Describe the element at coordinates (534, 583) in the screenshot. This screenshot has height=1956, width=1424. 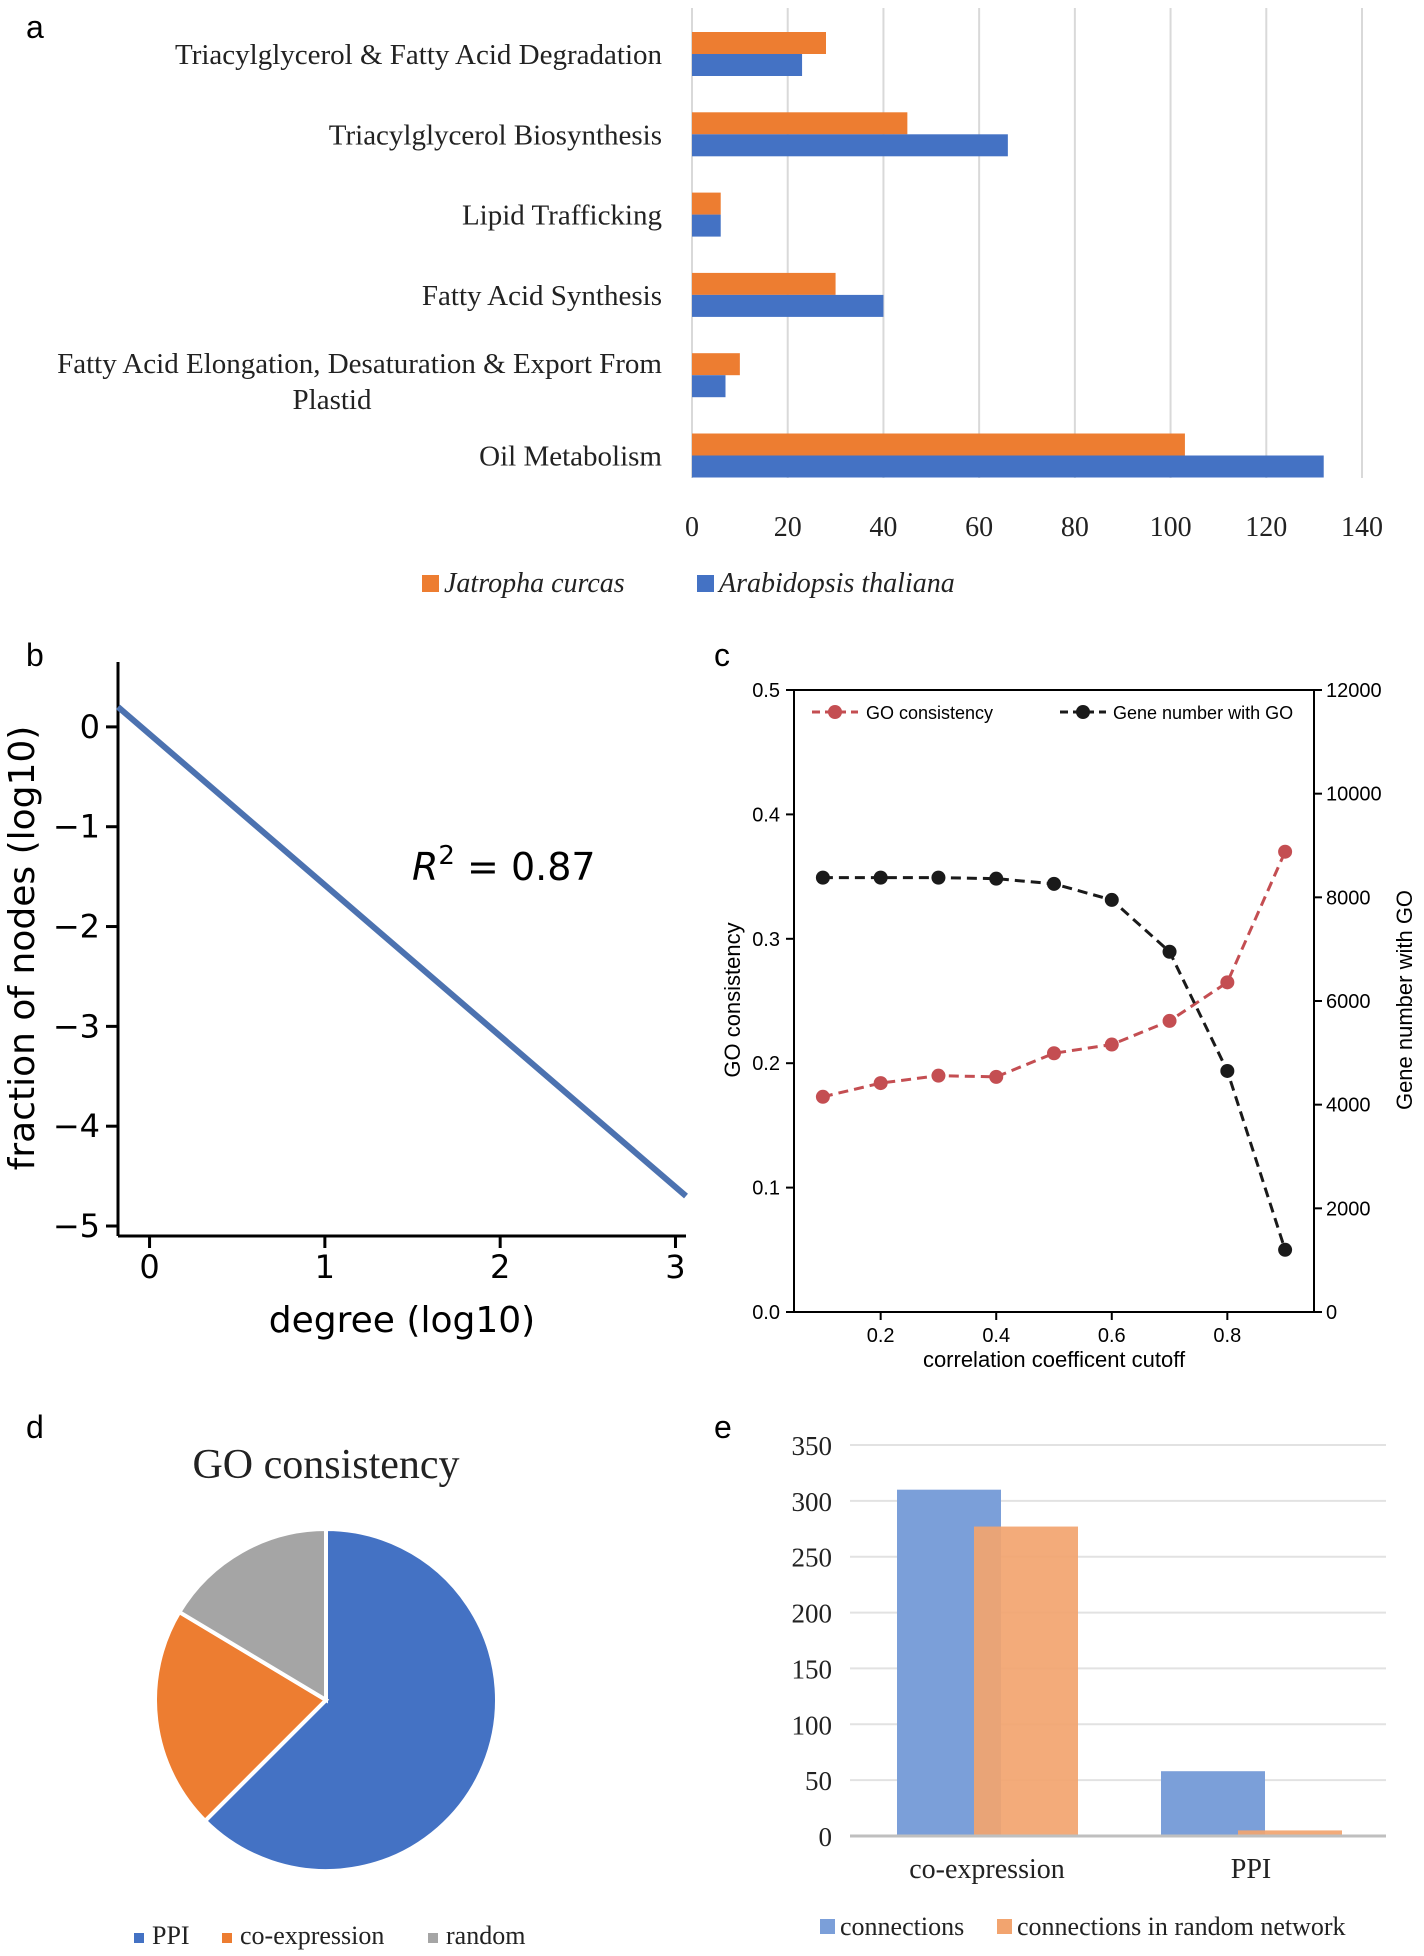
I see `a-legend-jatropha: Jatropha curcas` at that location.